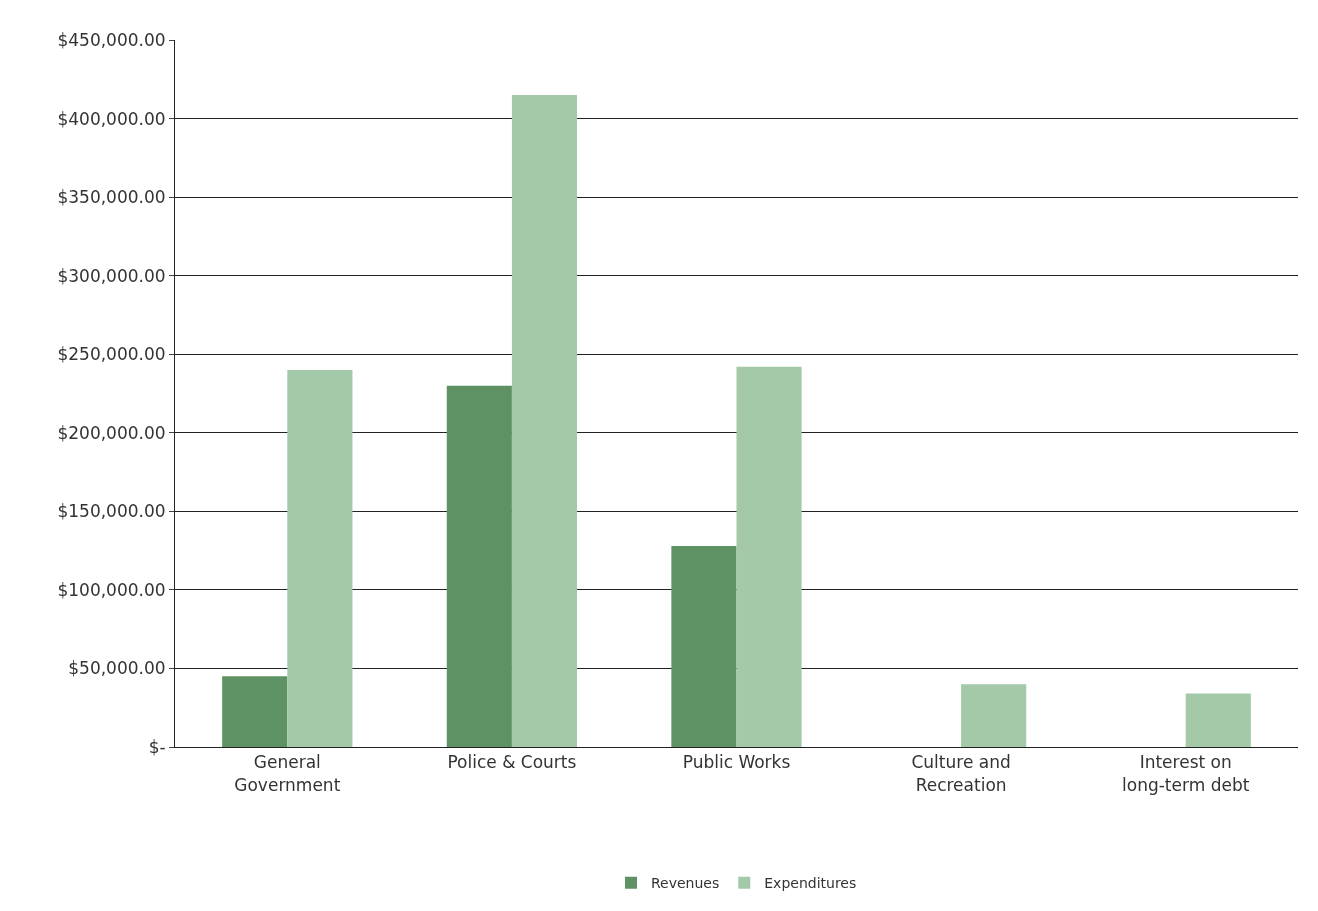  Describe the element at coordinates (111, 589) in the screenshot. I see `y-tick-label: $100,000.00` at that location.